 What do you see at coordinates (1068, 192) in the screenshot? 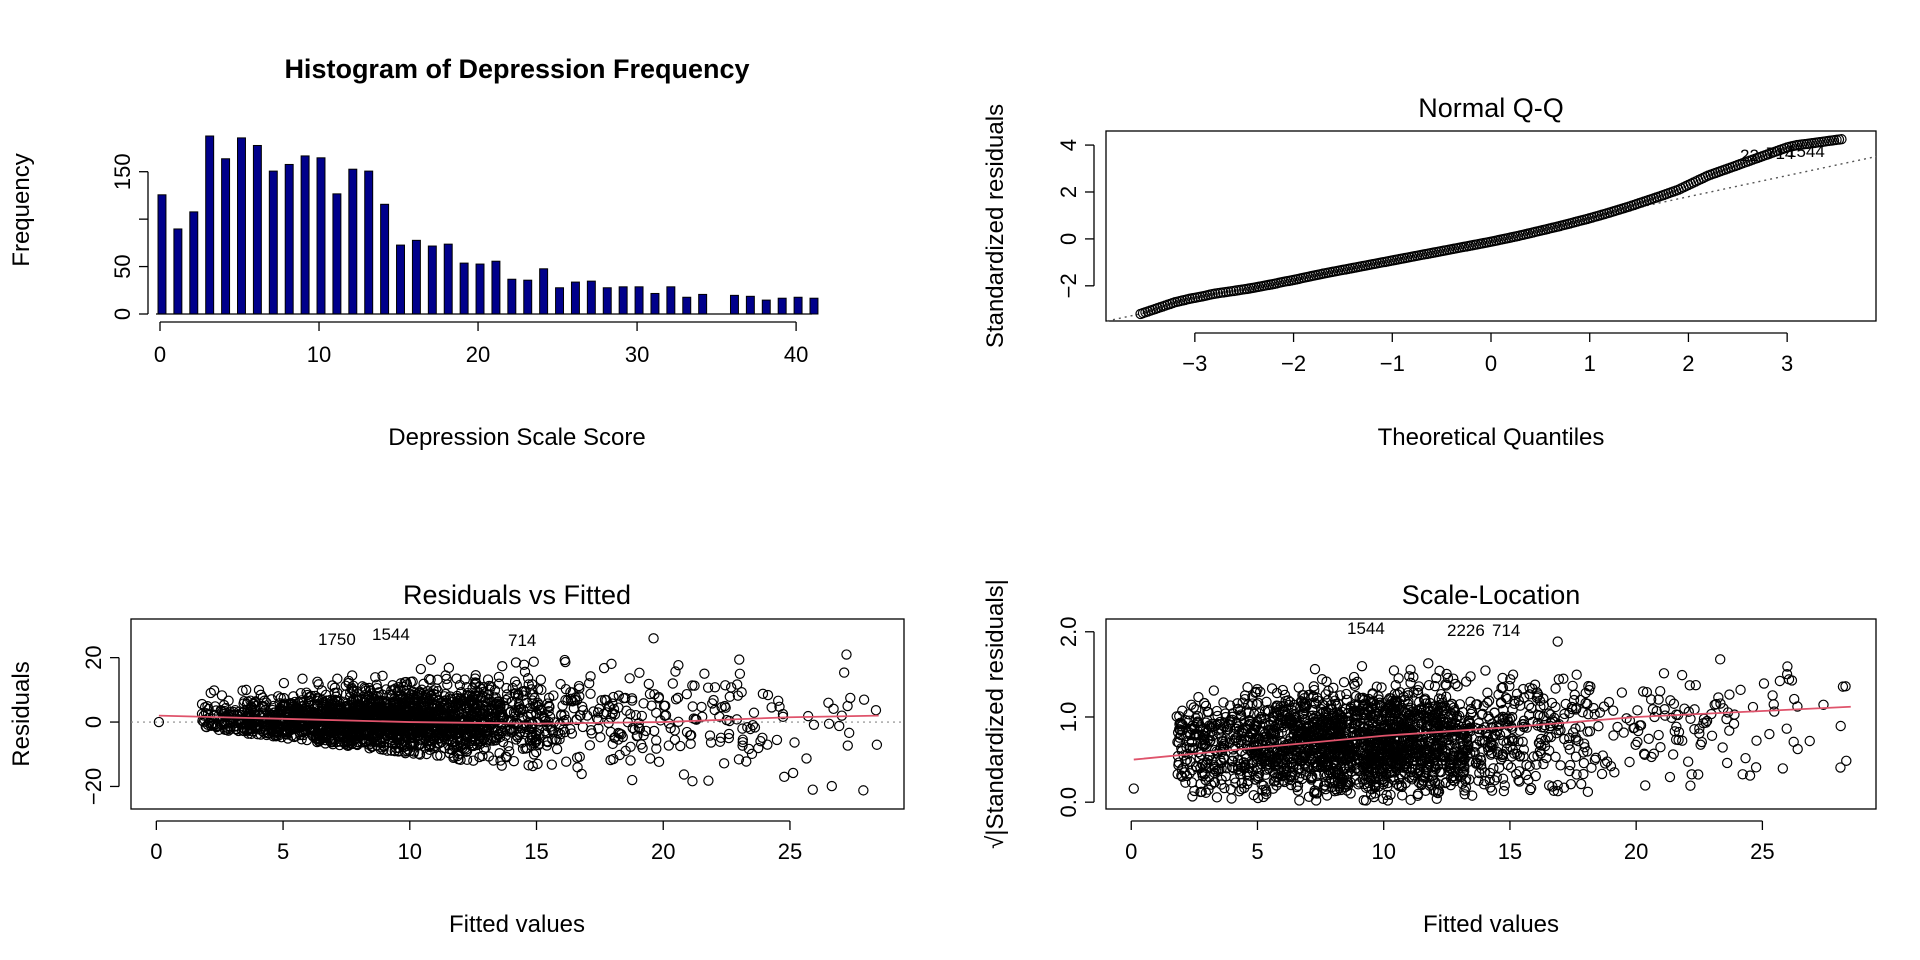
I see `y-tick-label: 2` at bounding box center [1068, 192].